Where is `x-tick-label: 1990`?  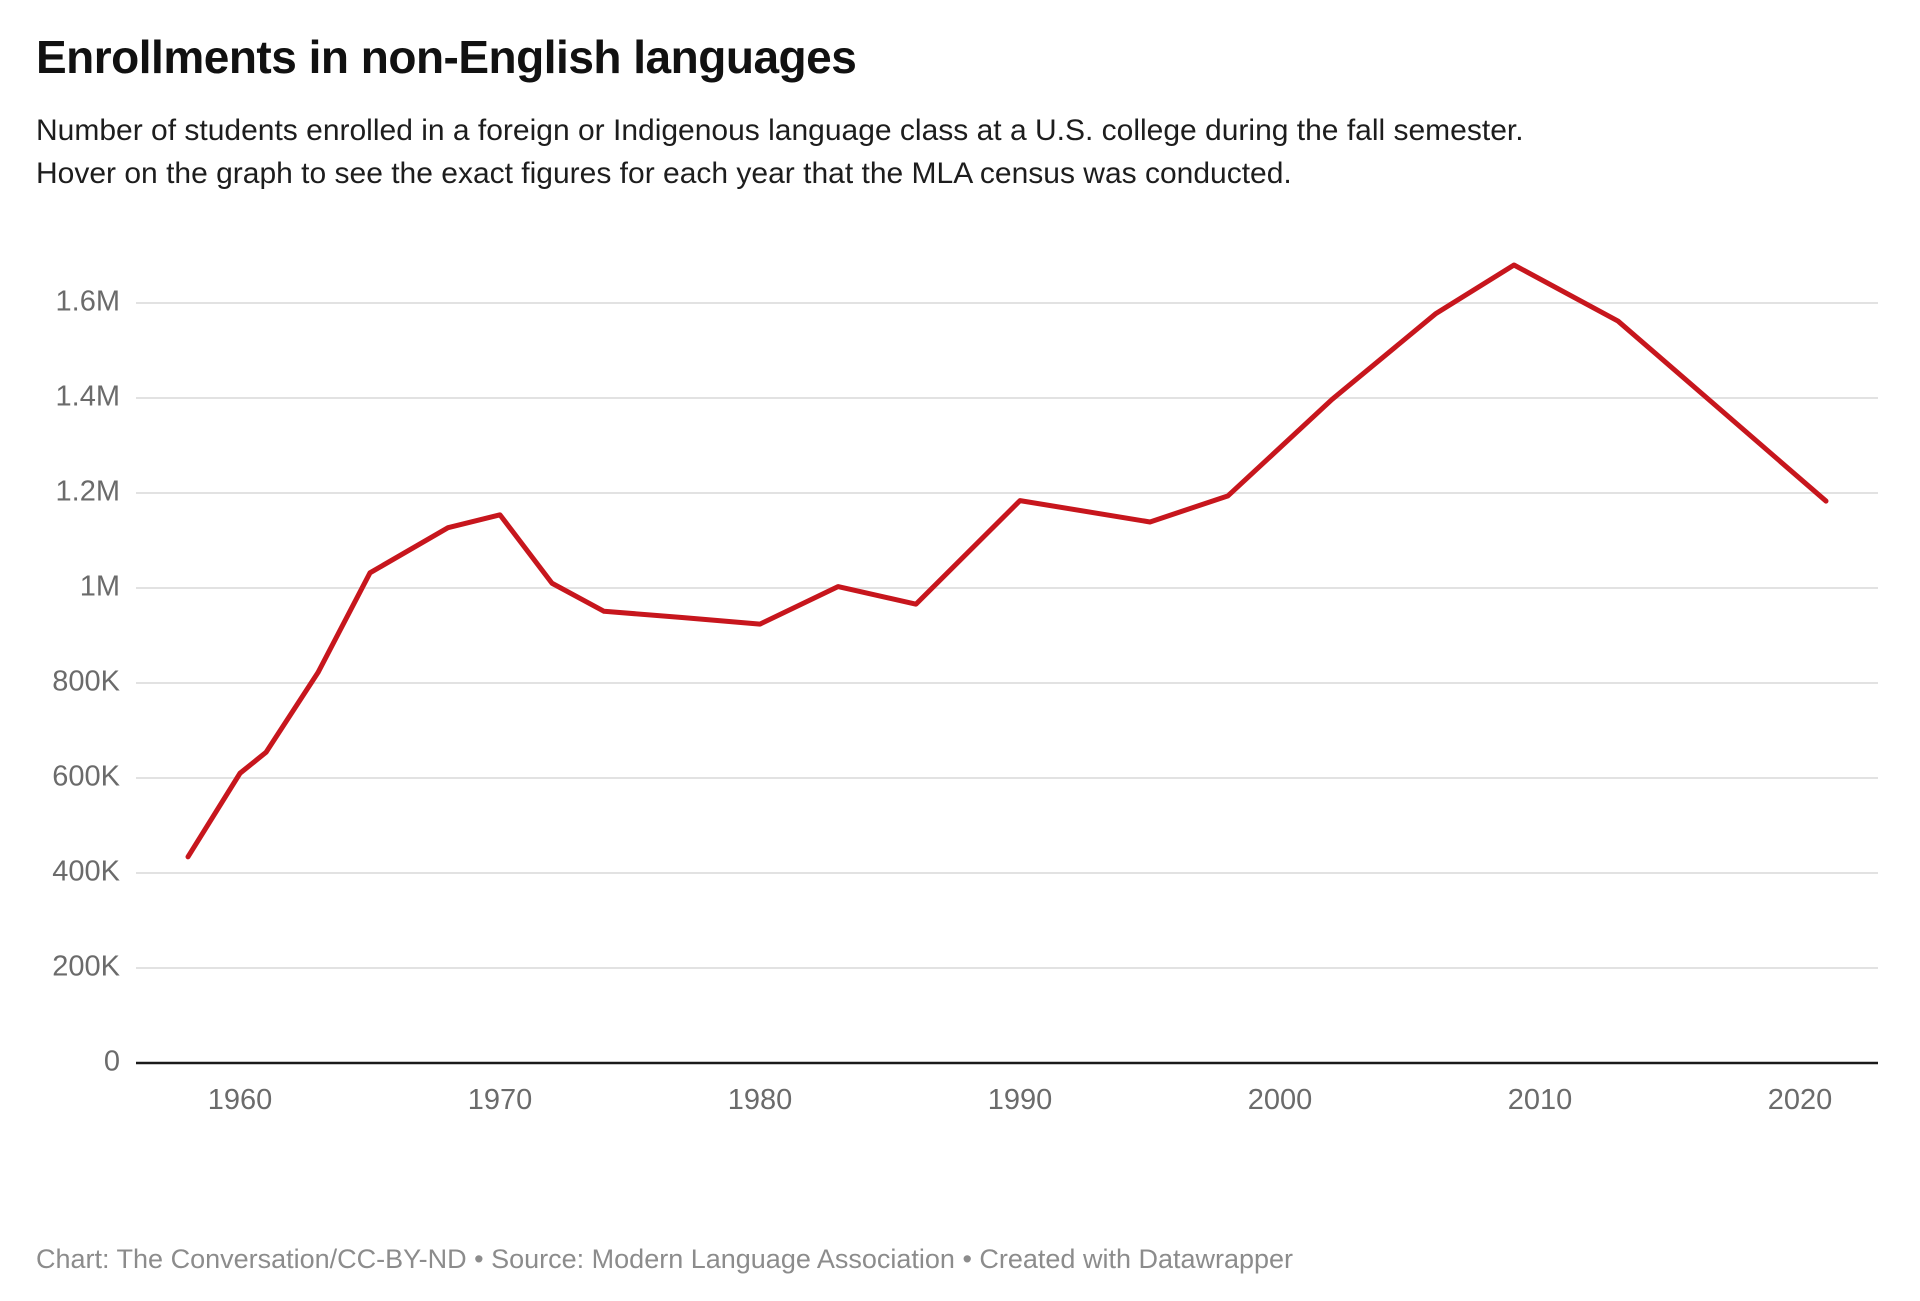 x-tick-label: 1990 is located at coordinates (1020, 1100).